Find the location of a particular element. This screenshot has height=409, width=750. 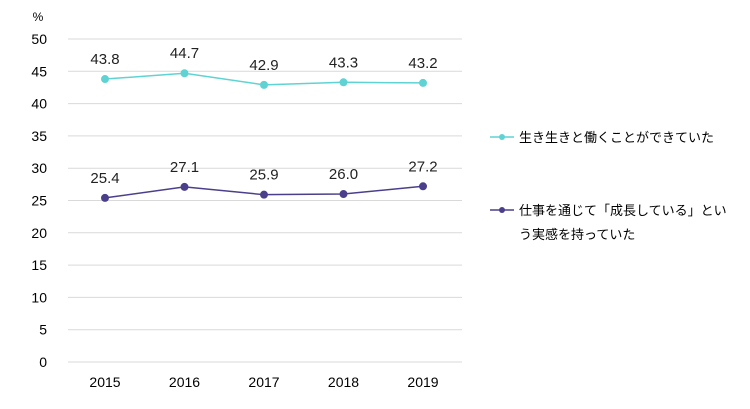

y-tick-label-50: 50 is located at coordinates (39, 39).